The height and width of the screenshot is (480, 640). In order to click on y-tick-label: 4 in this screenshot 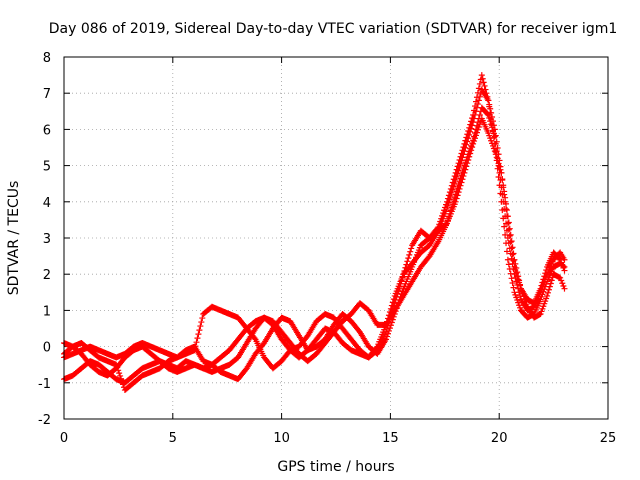, I will do `click(47, 203)`.